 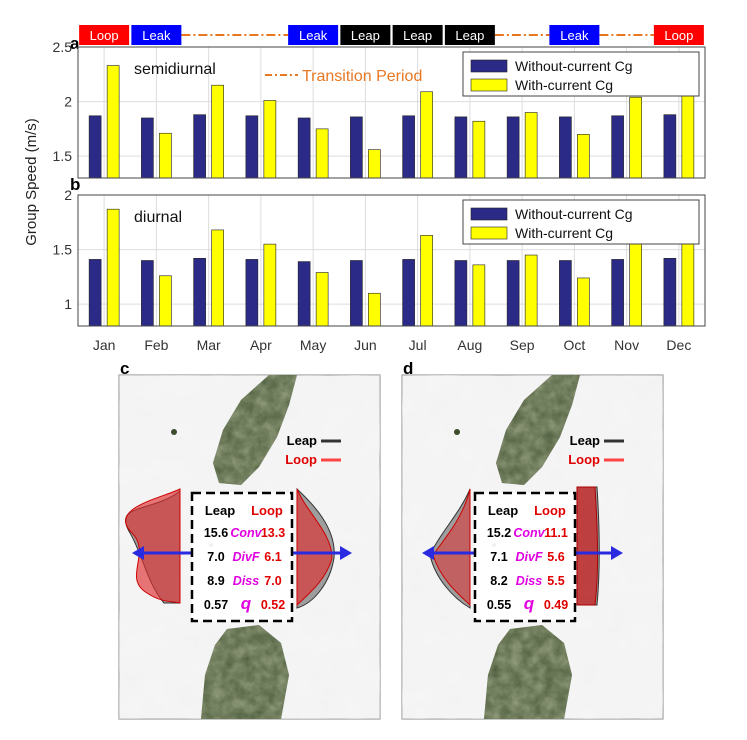 What do you see at coordinates (499, 605) in the screenshot?
I see `value-leap: 0.55` at bounding box center [499, 605].